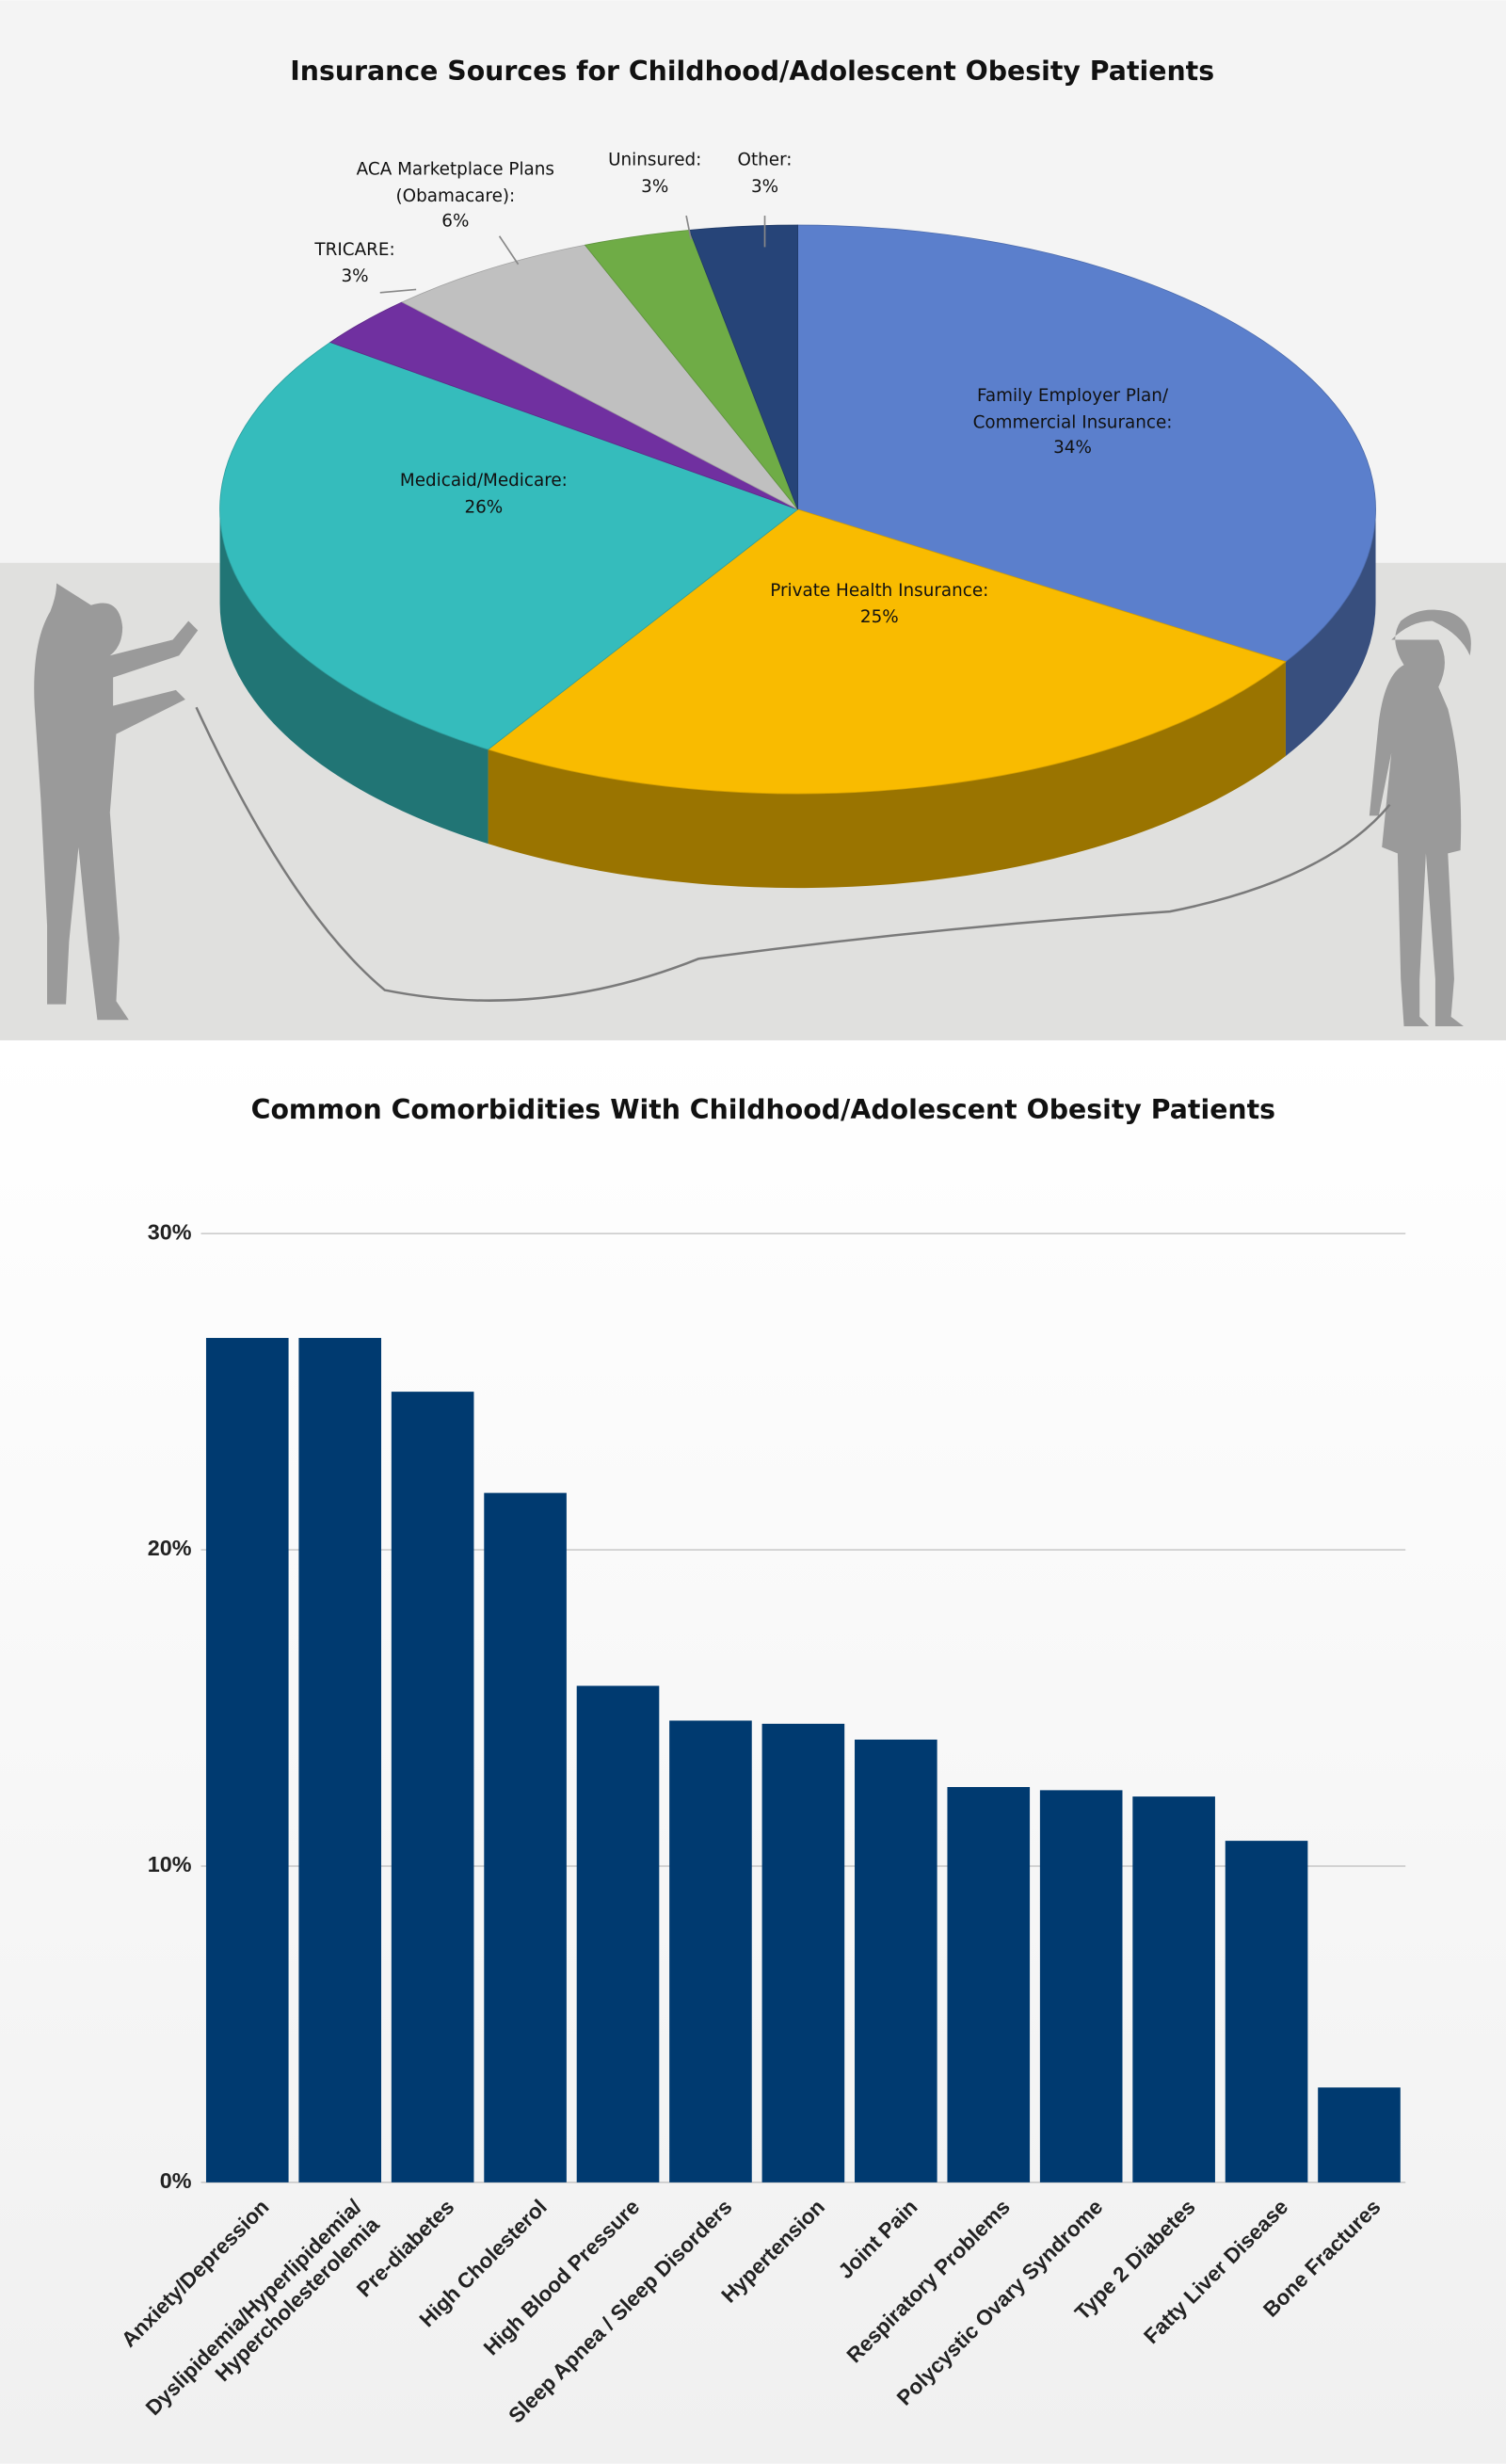 This screenshot has width=1506, height=2464. What do you see at coordinates (170, 1231) in the screenshot?
I see `y-tick-label: 30%` at bounding box center [170, 1231].